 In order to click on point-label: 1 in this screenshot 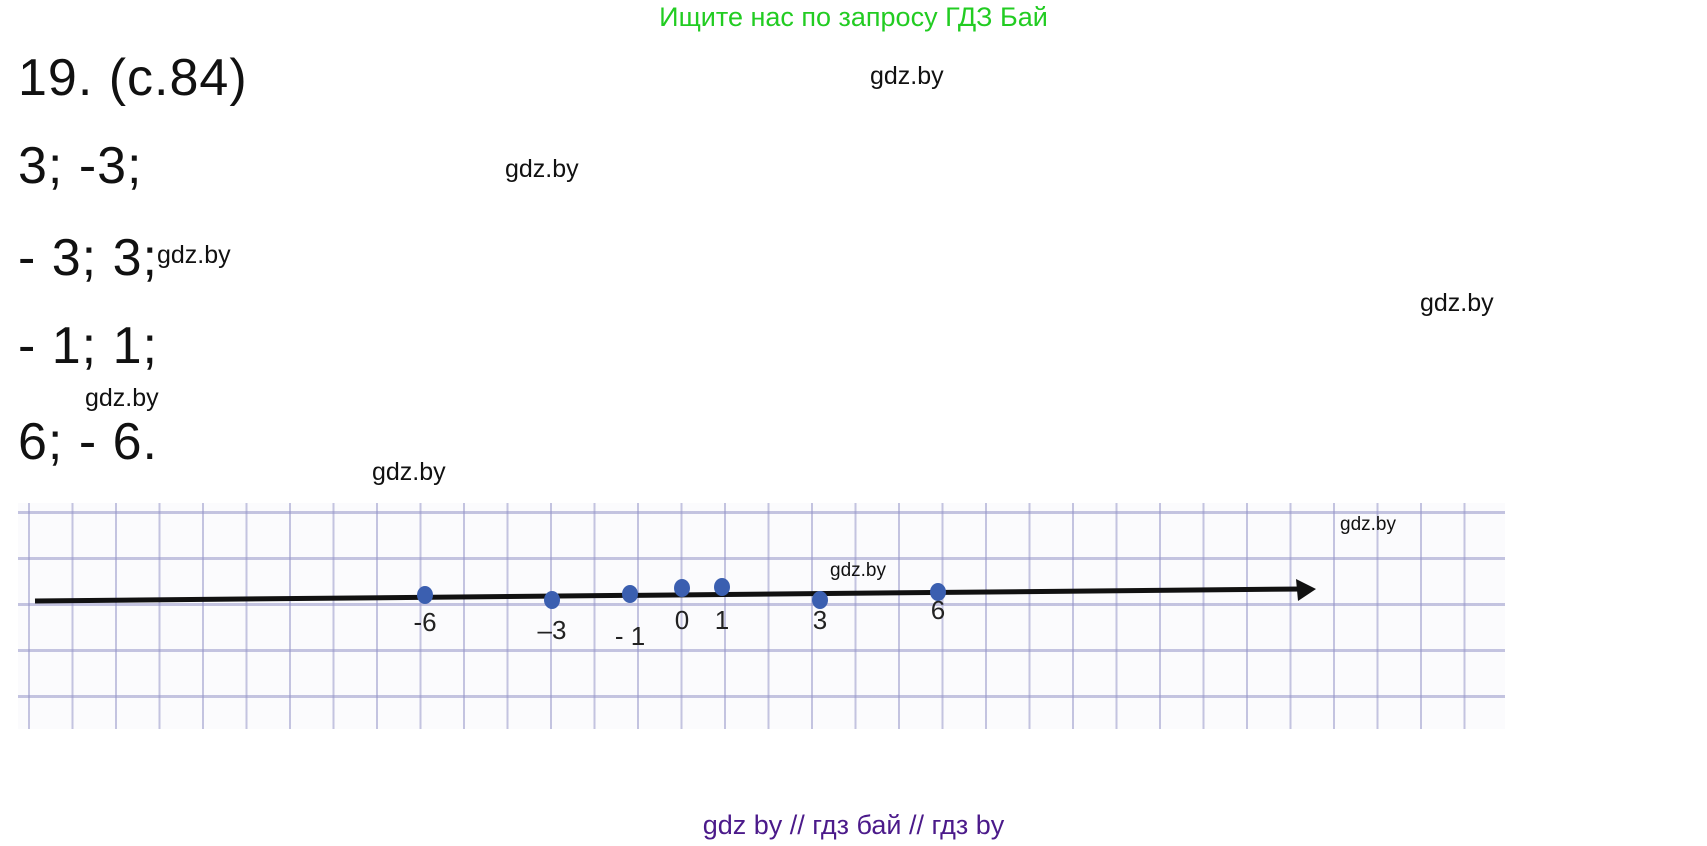, I will do `click(722, 620)`.